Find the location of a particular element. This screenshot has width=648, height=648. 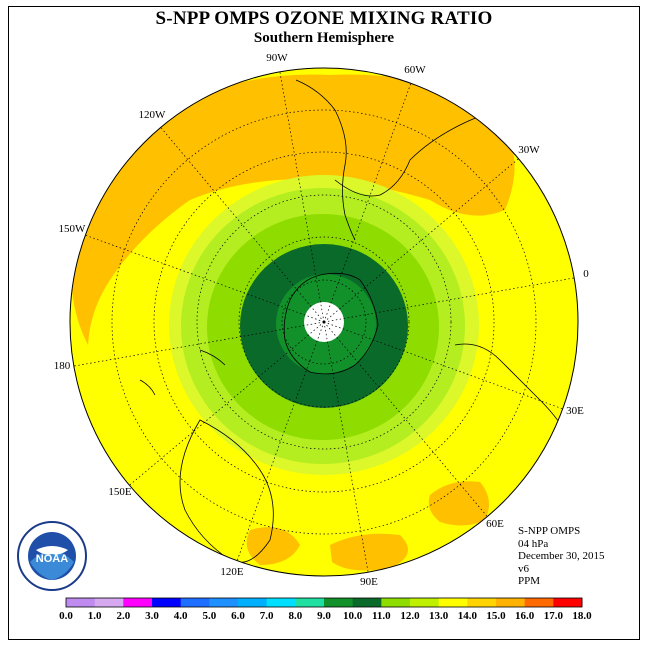

noaa-logo-icon: NOAA is located at coordinates (52, 556).